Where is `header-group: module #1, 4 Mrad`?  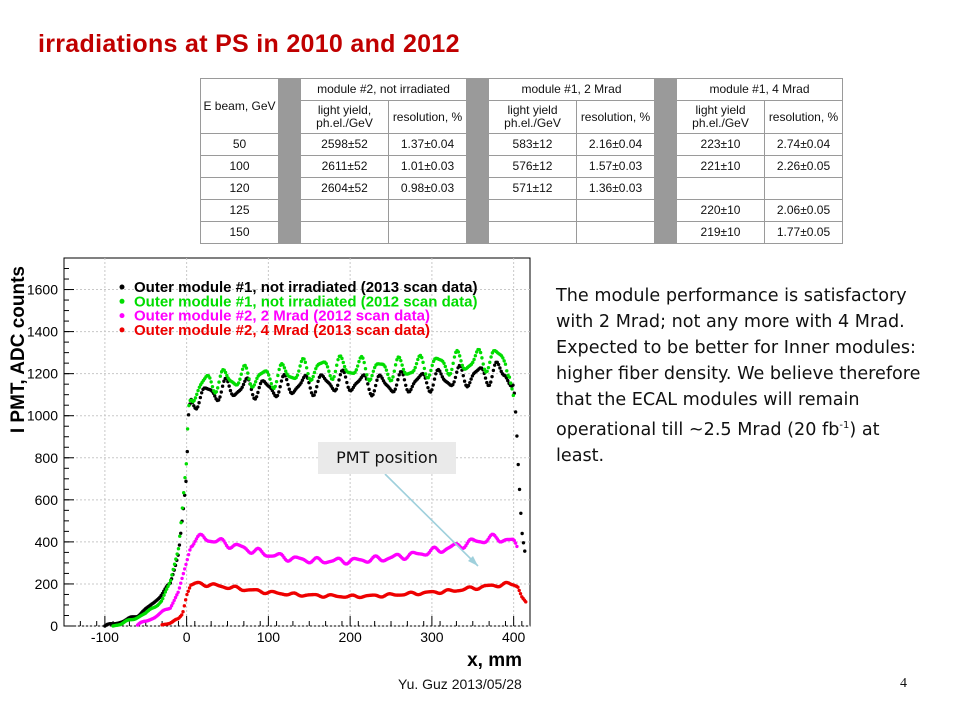
header-group: module #1, 4 Mrad is located at coordinates (759, 89).